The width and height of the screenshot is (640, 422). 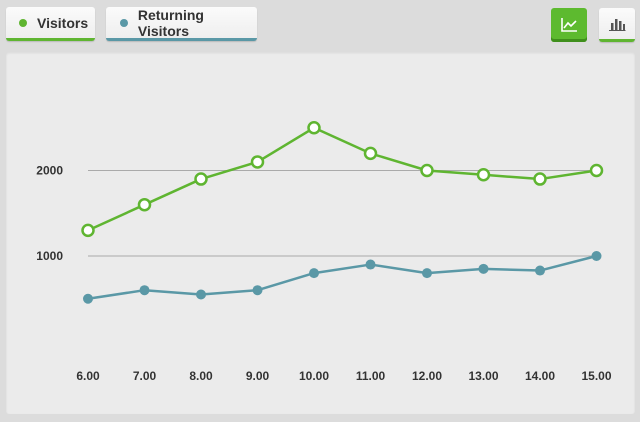 What do you see at coordinates (540, 376) in the screenshot?
I see `x-tick-label: 14.00` at bounding box center [540, 376].